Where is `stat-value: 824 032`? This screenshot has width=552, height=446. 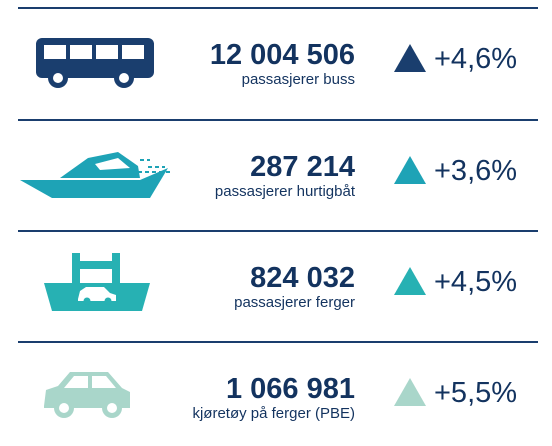
stat-value: 824 032 is located at coordinates (302, 278).